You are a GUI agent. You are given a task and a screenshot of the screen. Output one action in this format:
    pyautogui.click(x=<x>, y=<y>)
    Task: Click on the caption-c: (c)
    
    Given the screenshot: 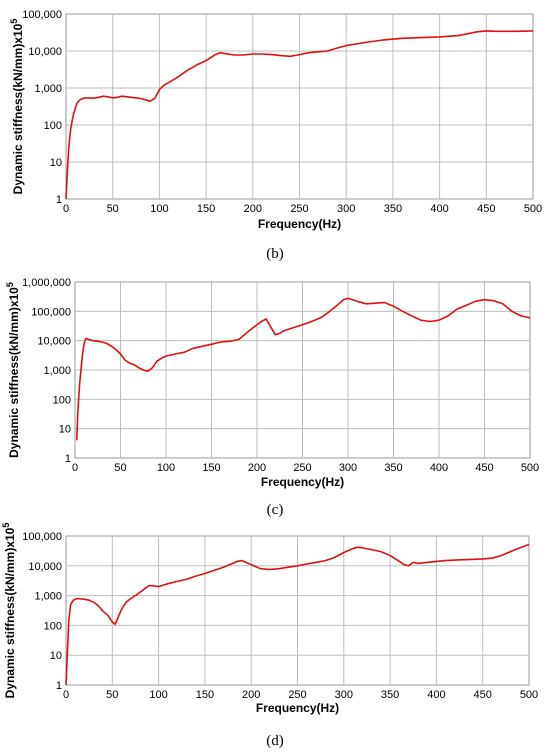 What is the action you would take?
    pyautogui.click(x=275, y=510)
    